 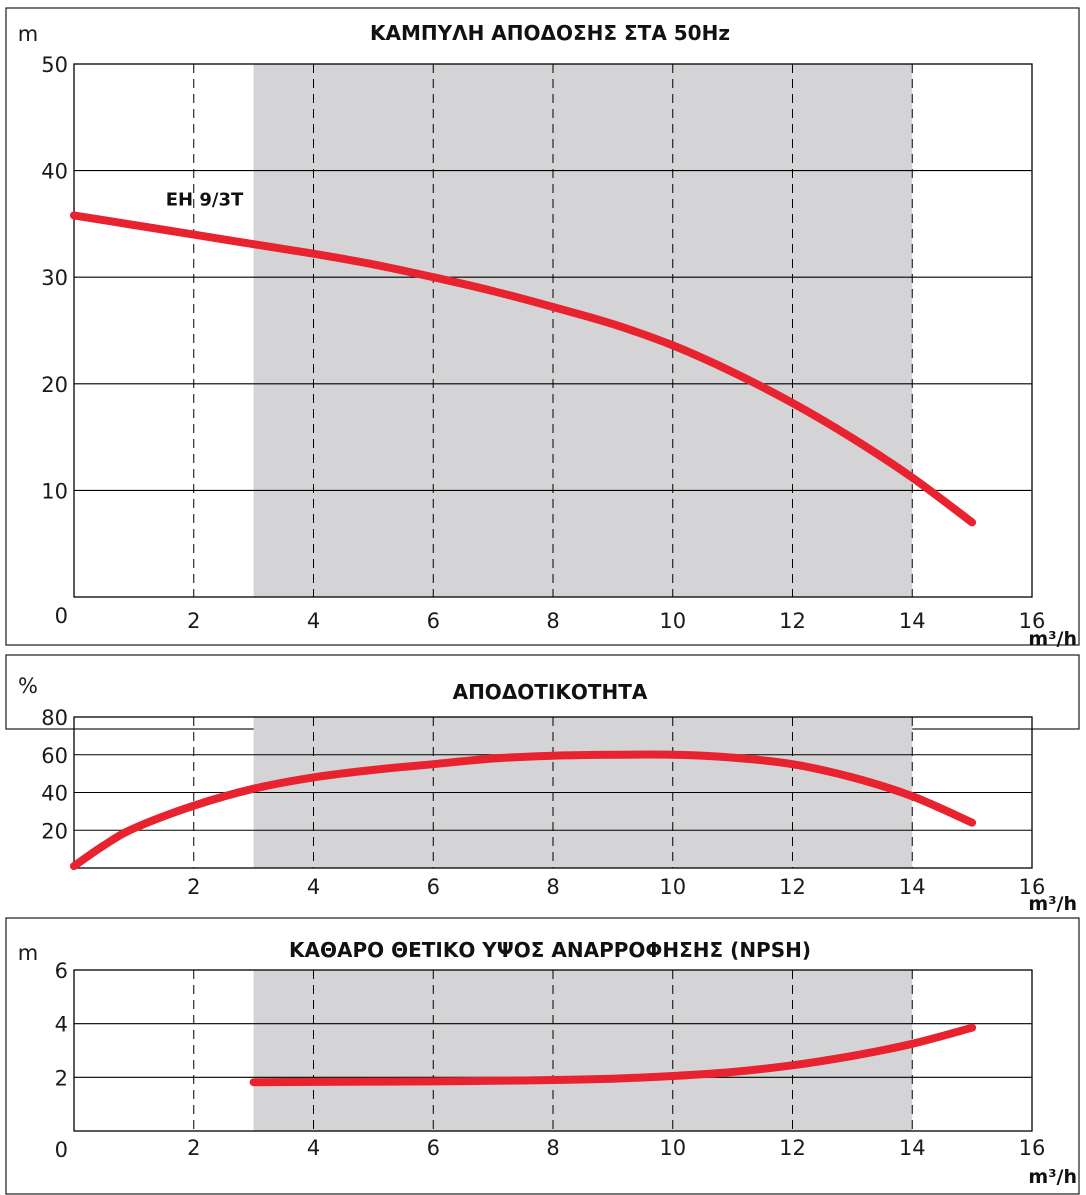 I want to click on y-tick-label: 60, so click(x=54, y=756).